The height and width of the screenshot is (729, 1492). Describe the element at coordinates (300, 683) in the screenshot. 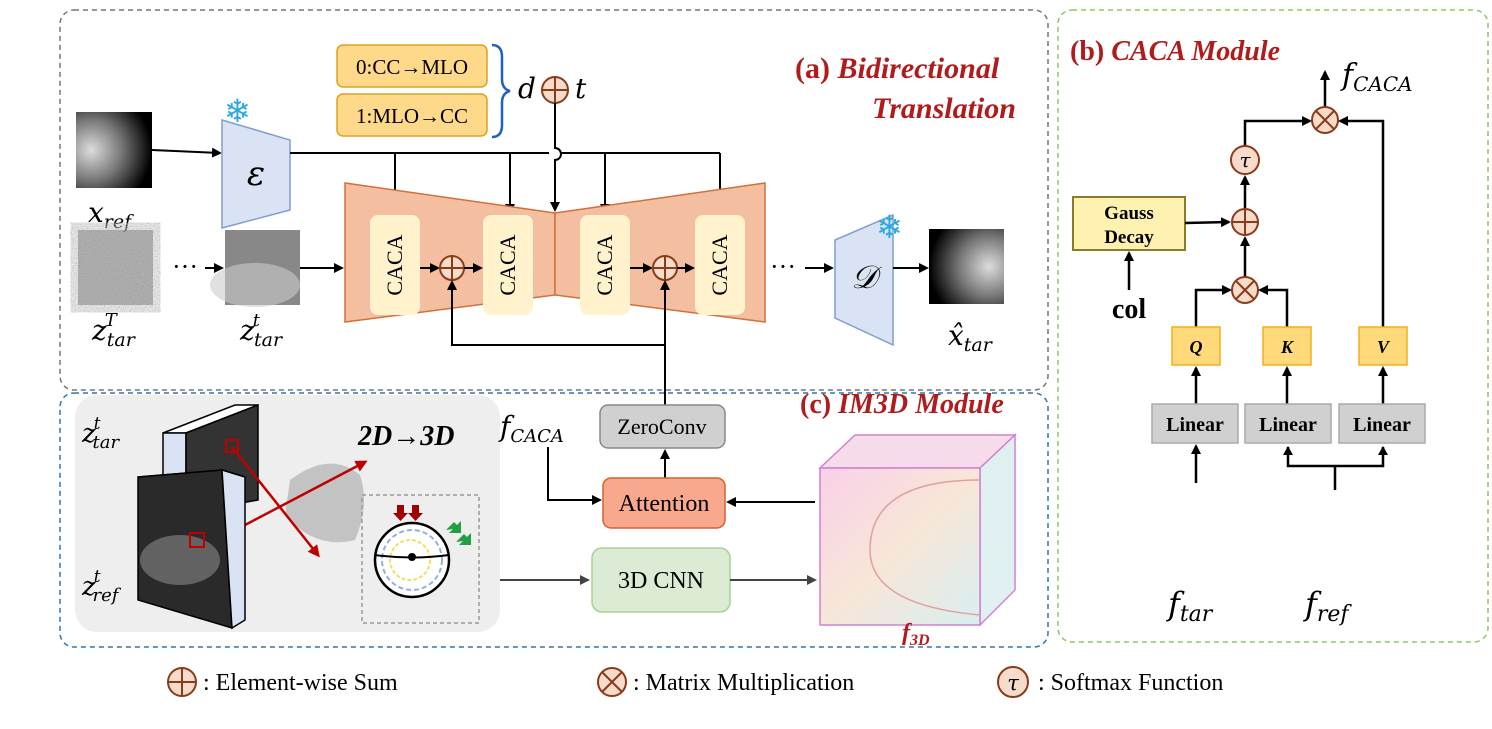

I see `legend-label-sum: : Element-wise Sum` at that location.